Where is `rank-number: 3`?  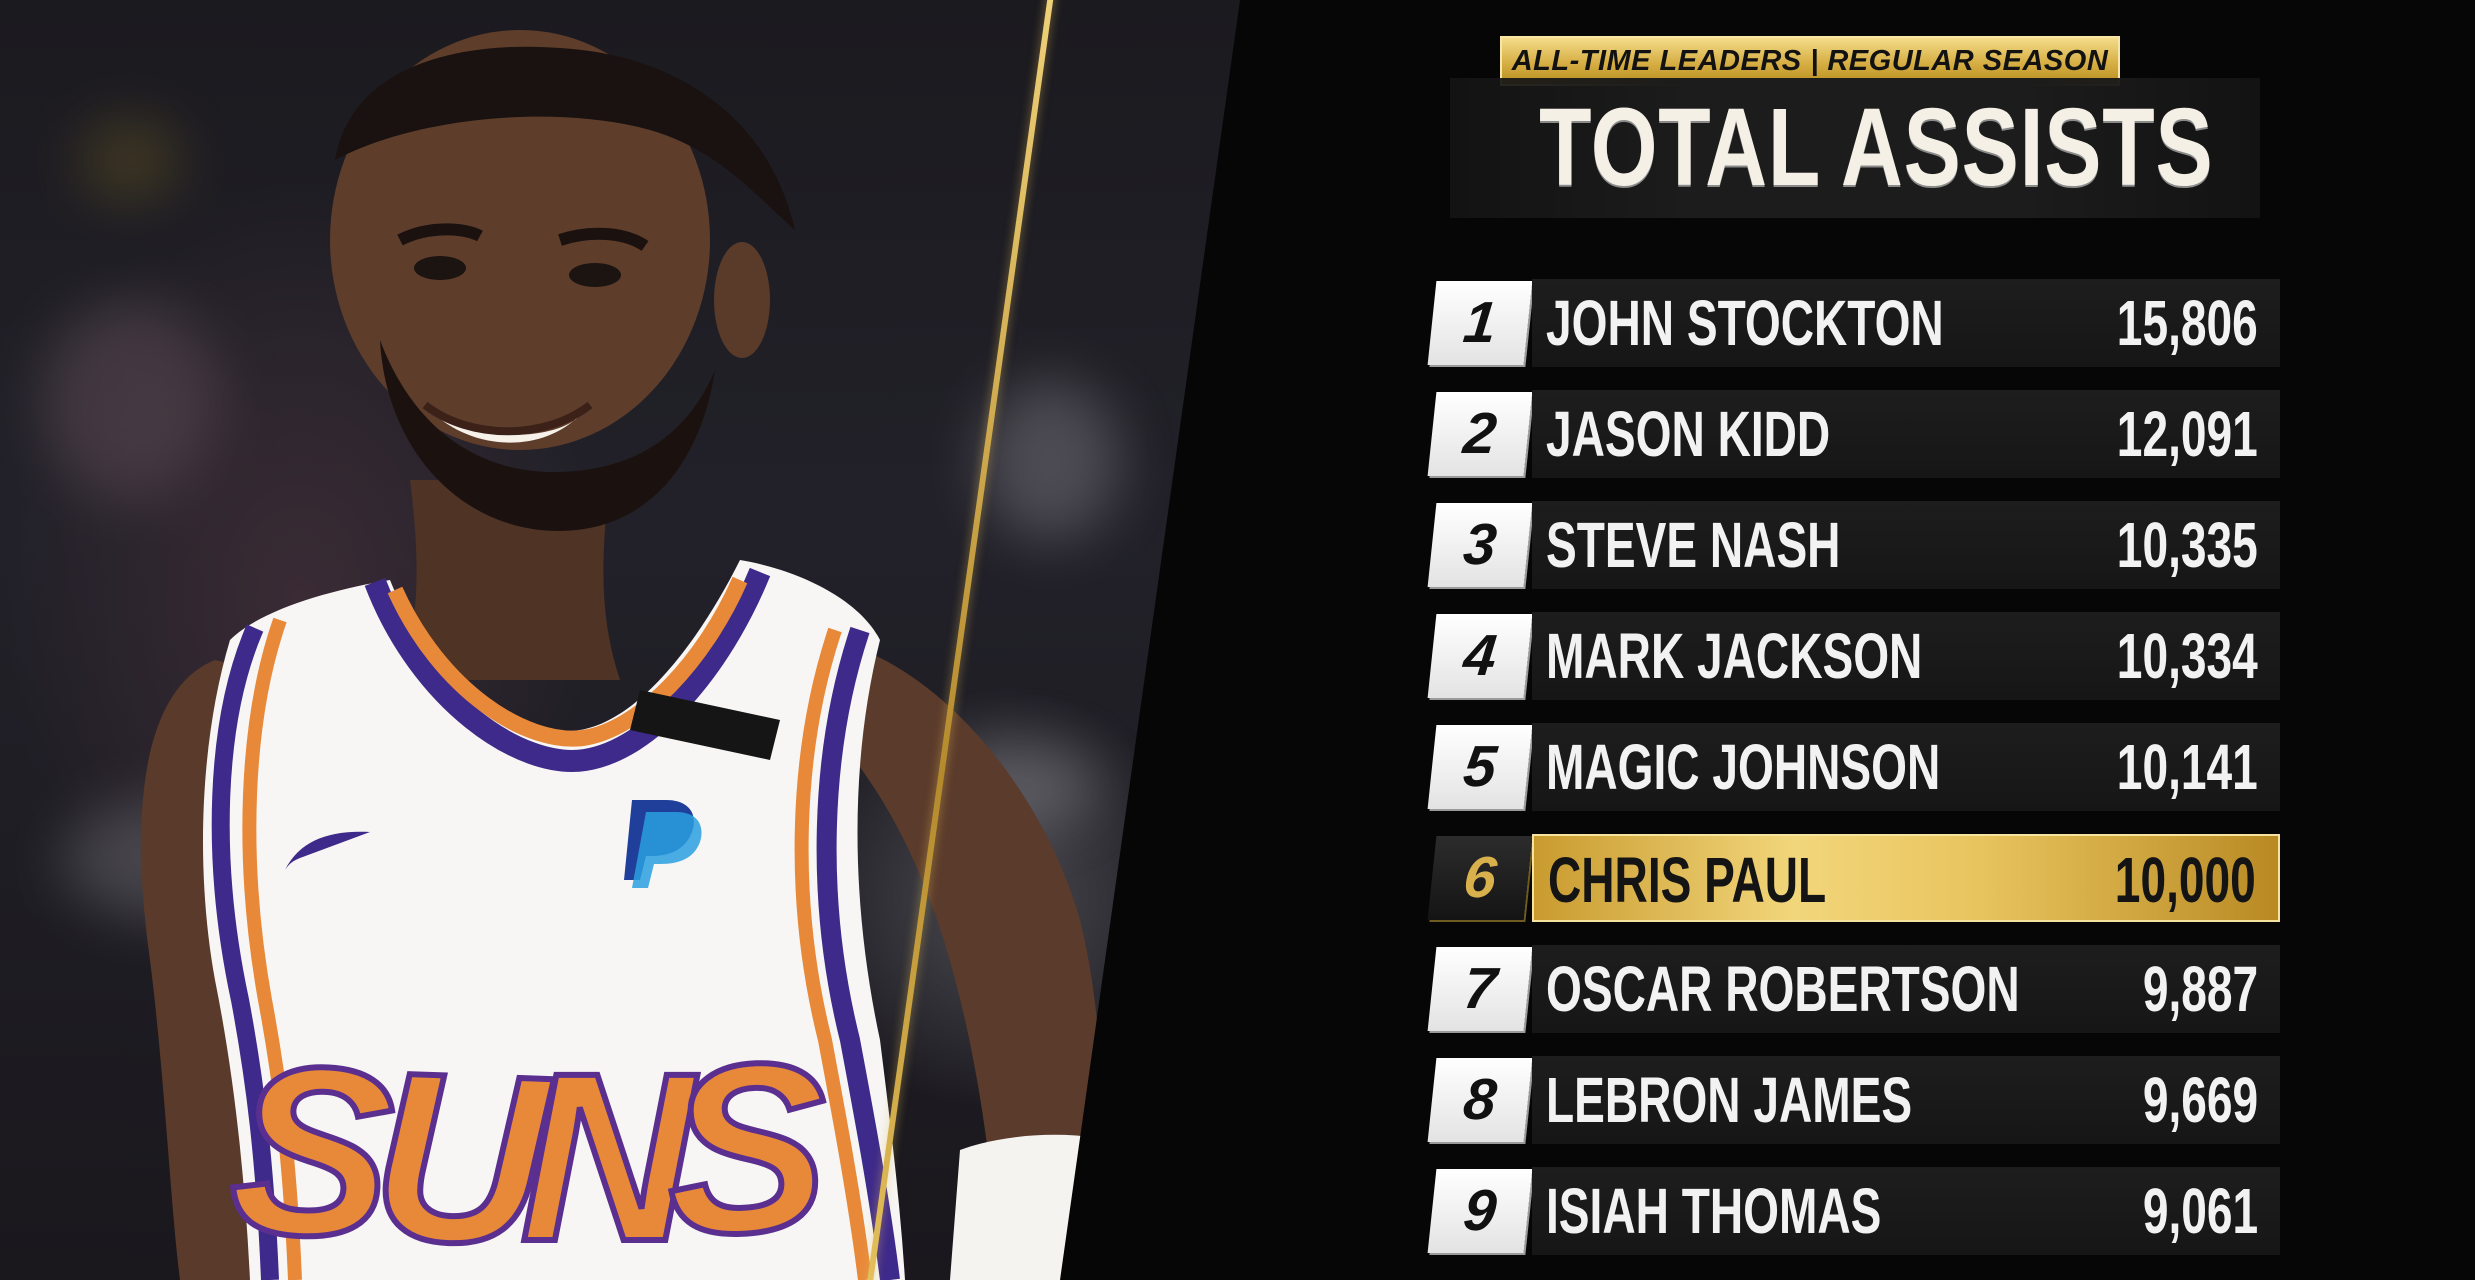
rank-number: 3 is located at coordinates (1480, 544).